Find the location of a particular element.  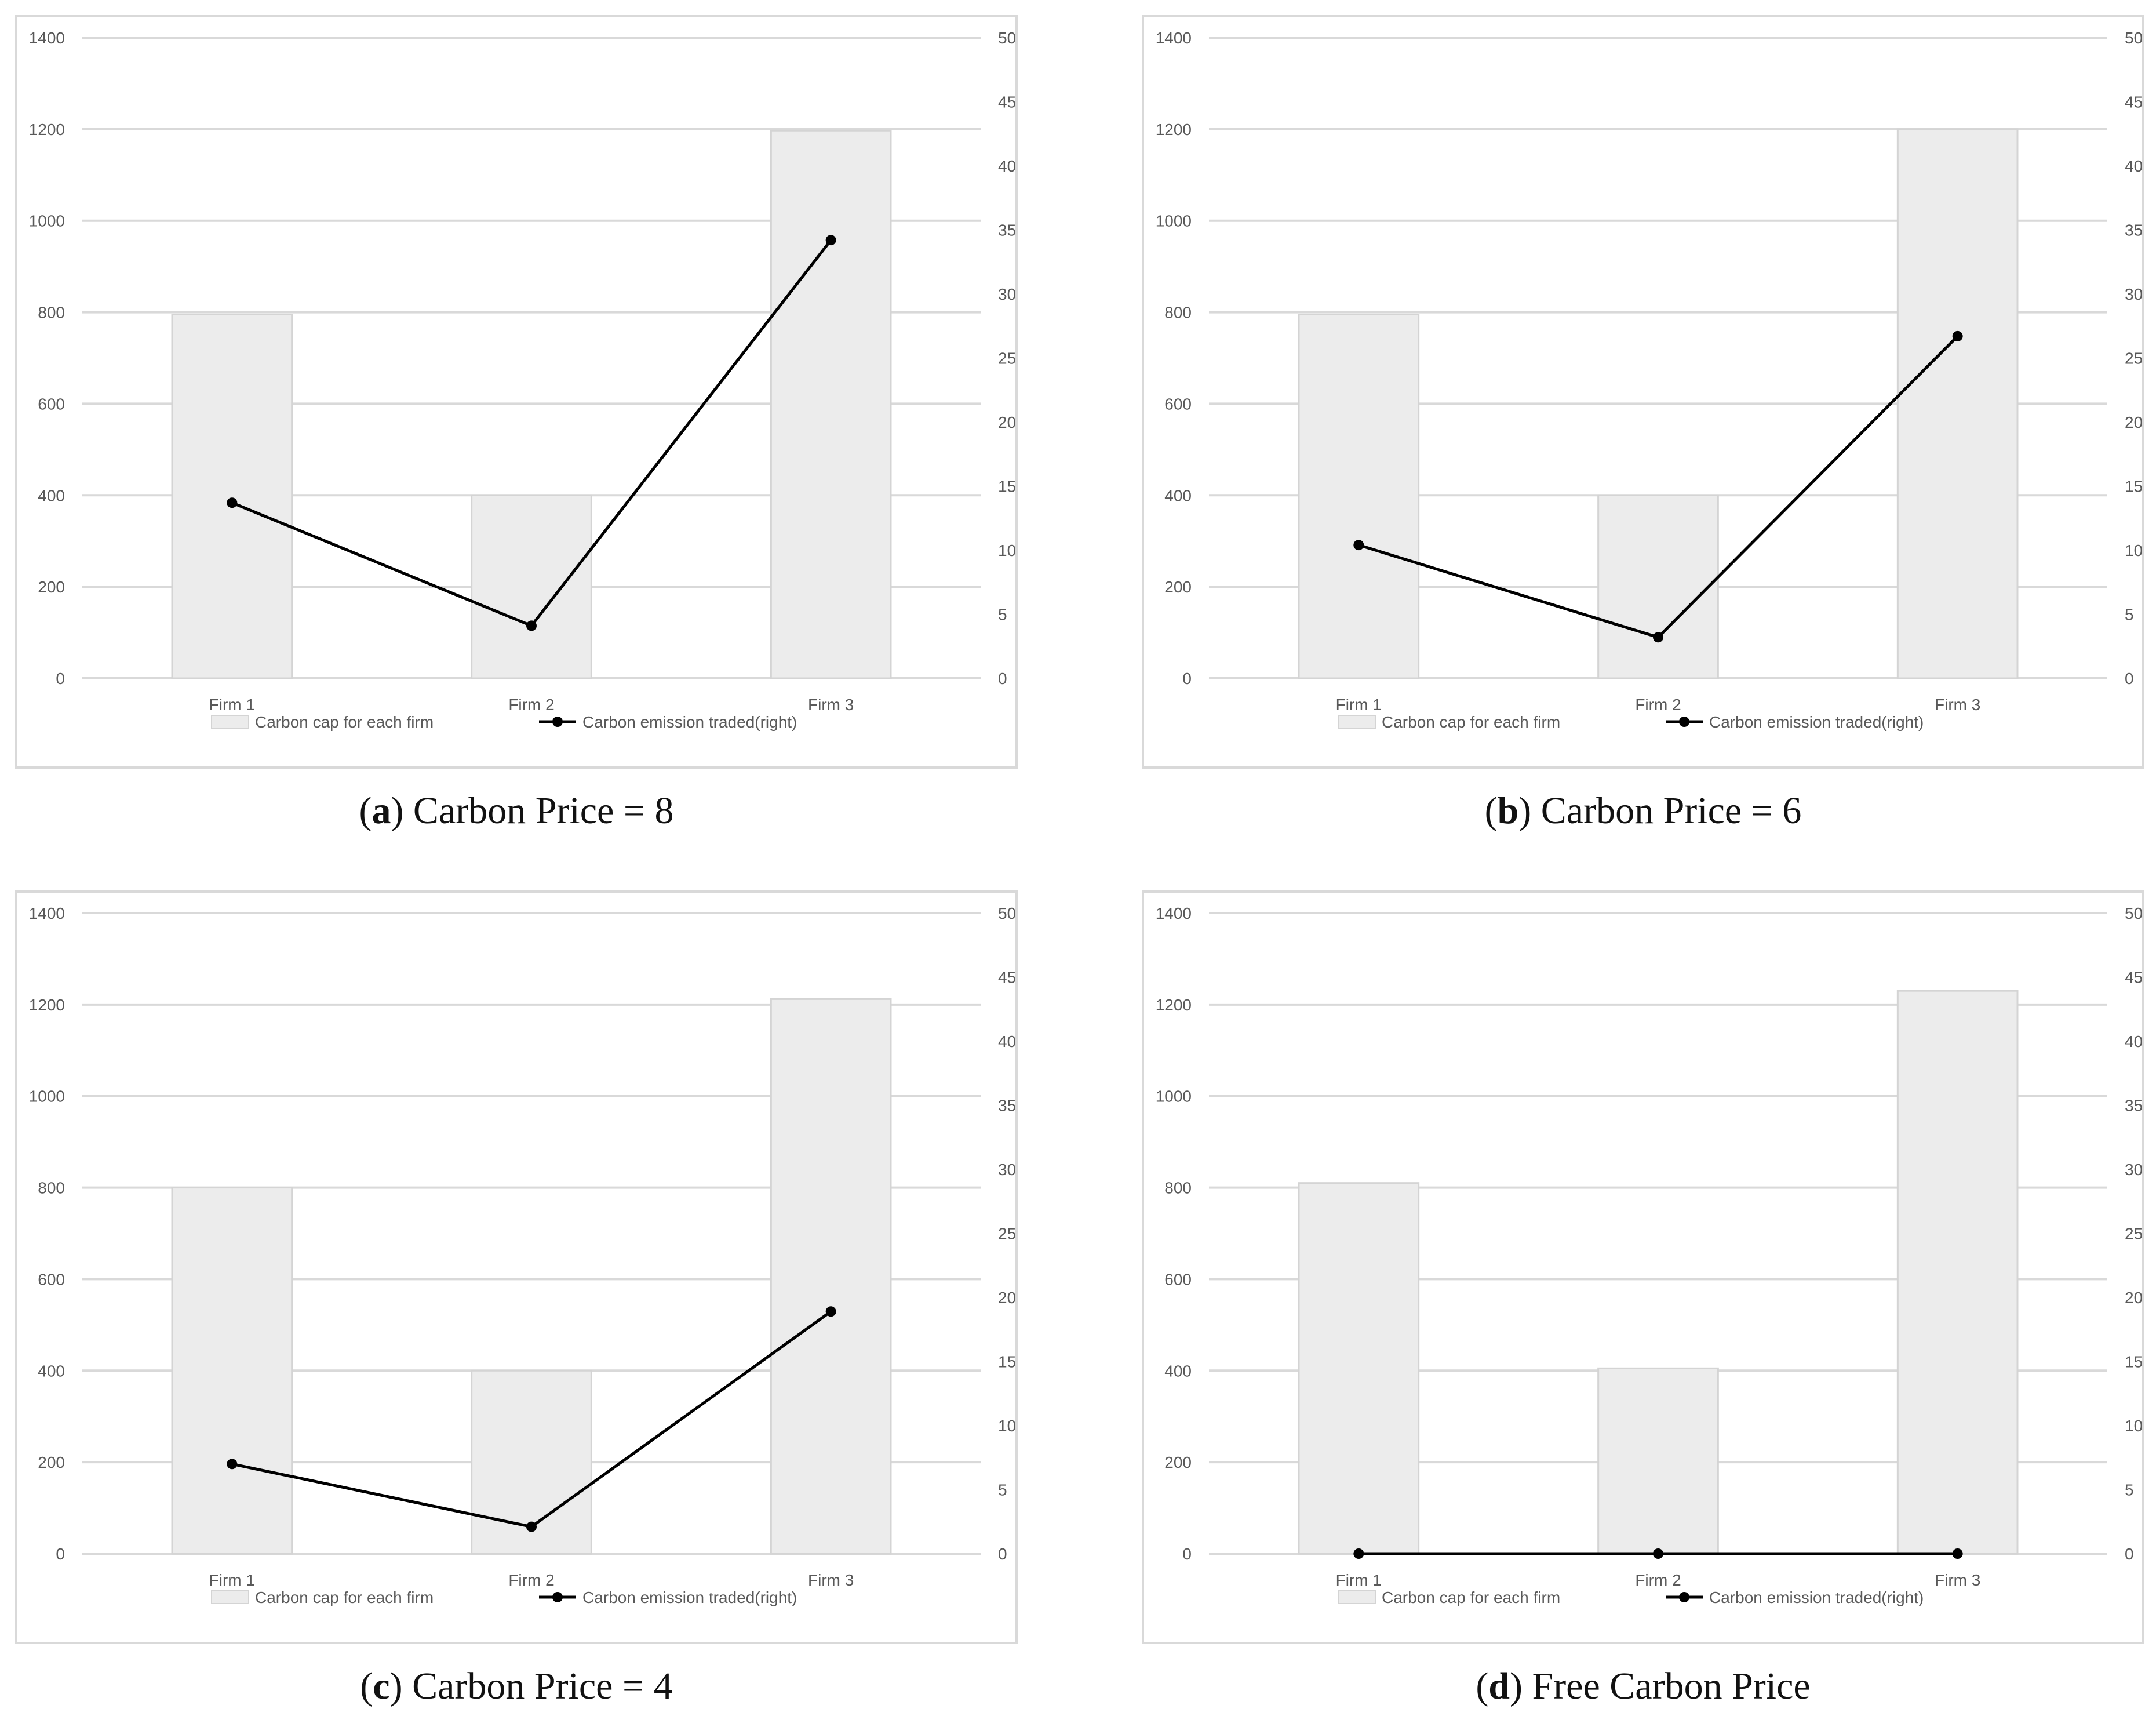

caption-d: (d) Free Carbon Price is located at coordinates (1643, 1686).